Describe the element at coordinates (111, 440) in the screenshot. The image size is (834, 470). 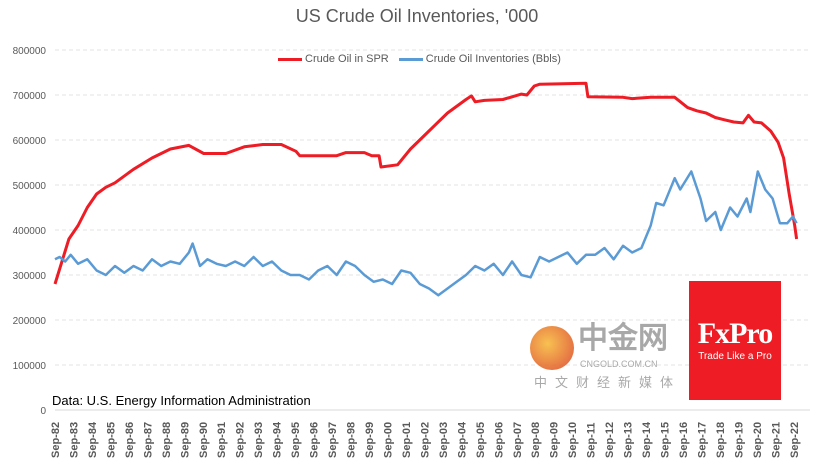
I see `x-tick-label: Sep-85` at that location.